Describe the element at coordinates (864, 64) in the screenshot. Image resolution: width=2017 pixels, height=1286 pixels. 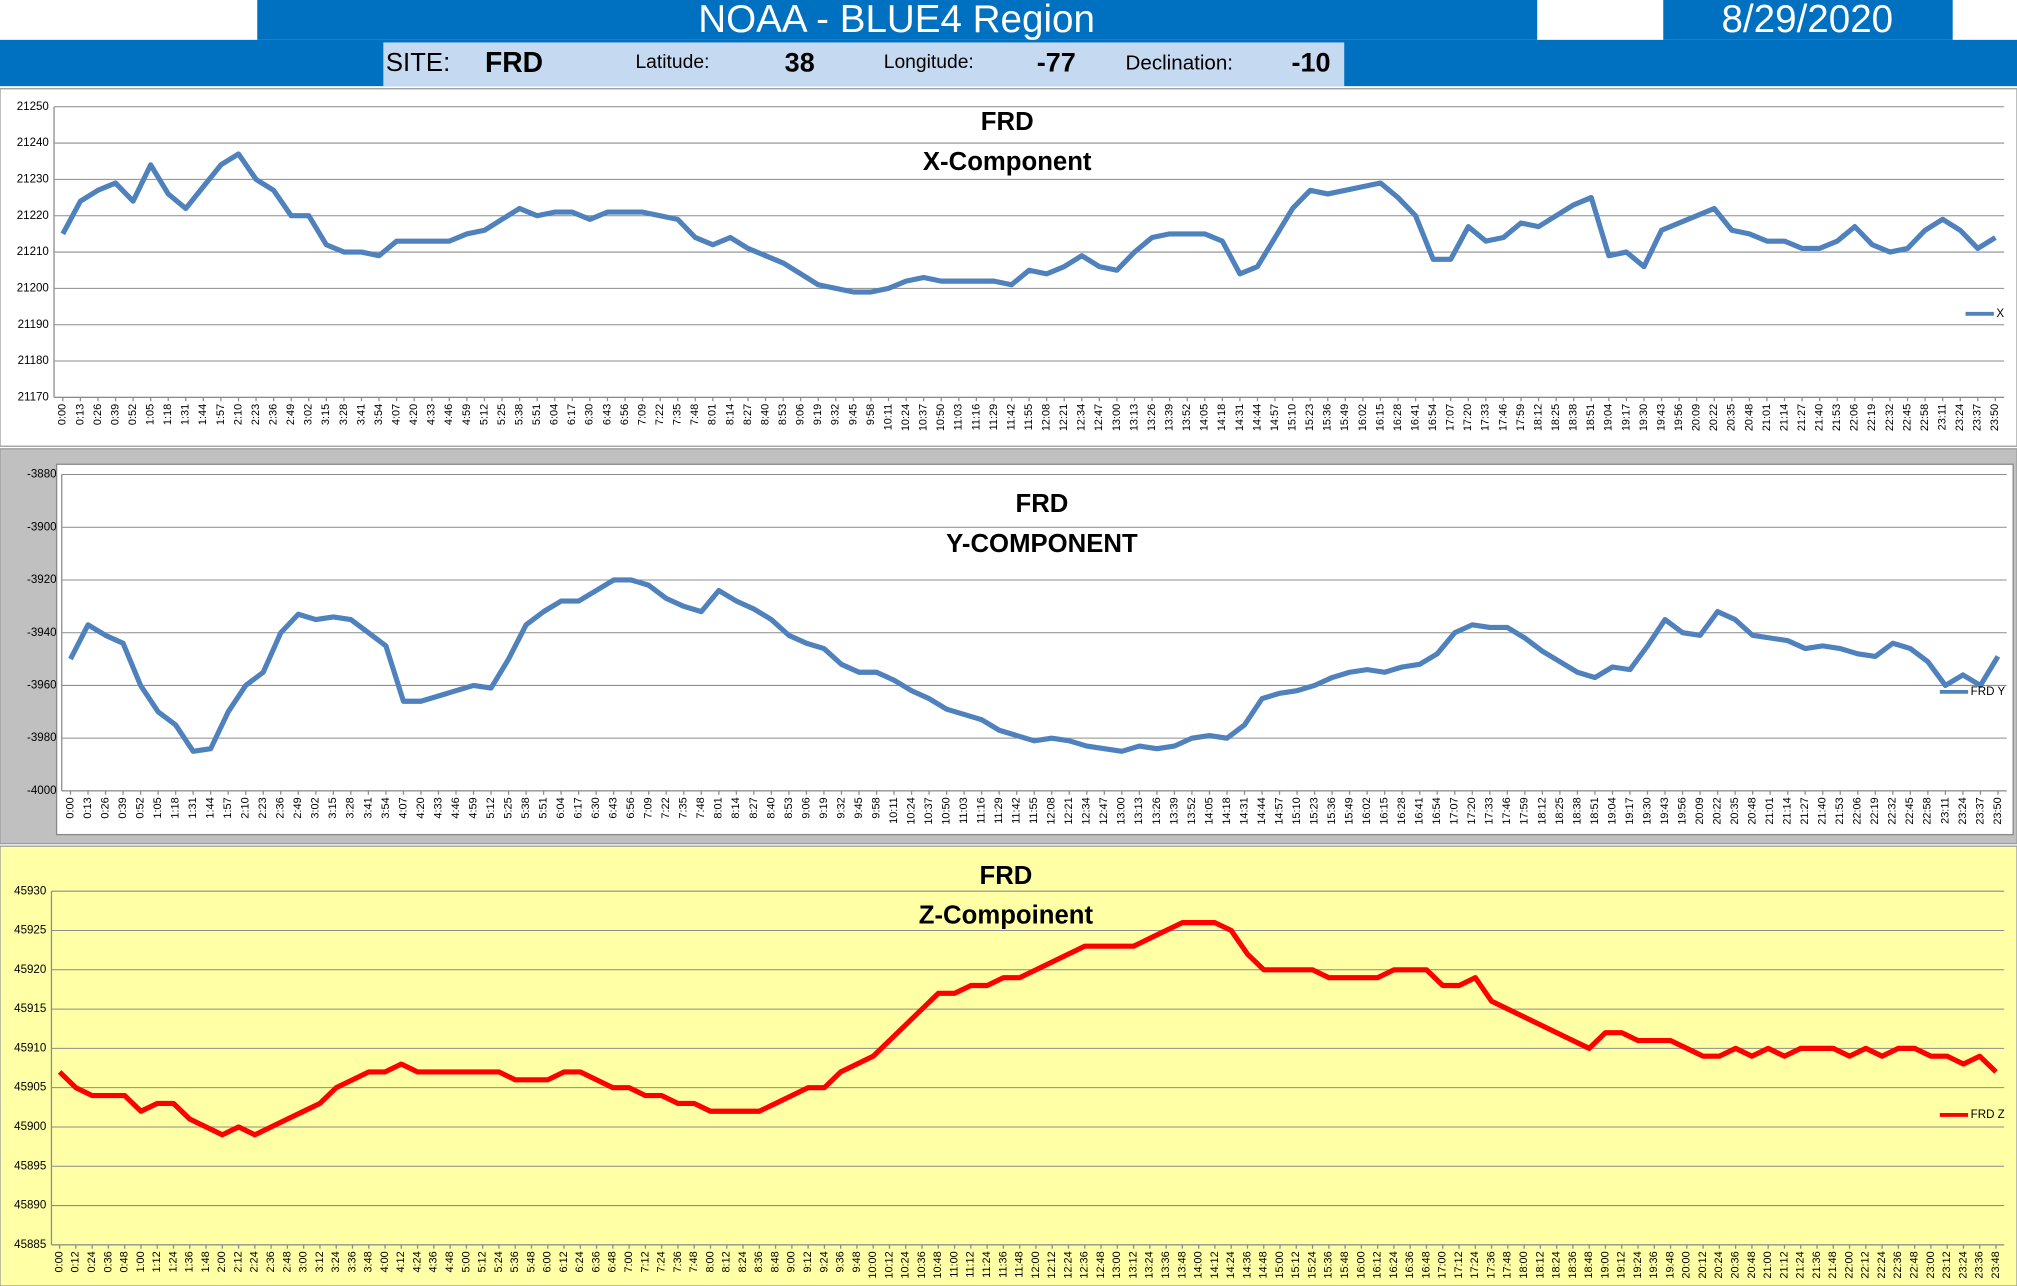
I see `info-panel` at that location.